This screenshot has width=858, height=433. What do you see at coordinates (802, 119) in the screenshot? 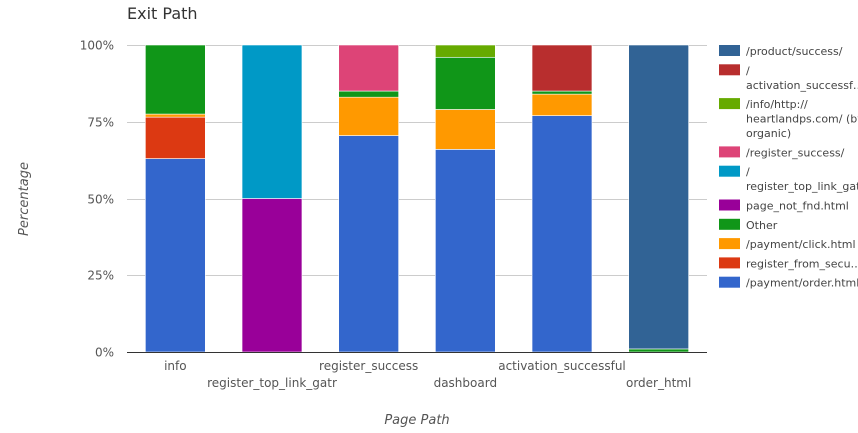
I see `legend-label: heartlandps.com/ (by` at bounding box center [802, 119].